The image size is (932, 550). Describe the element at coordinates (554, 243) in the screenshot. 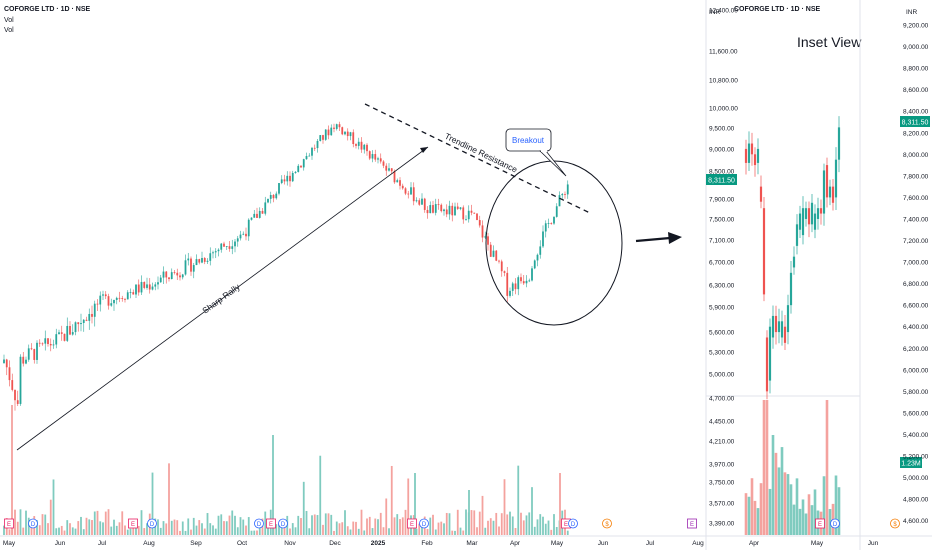

I see `focus-circle` at that location.